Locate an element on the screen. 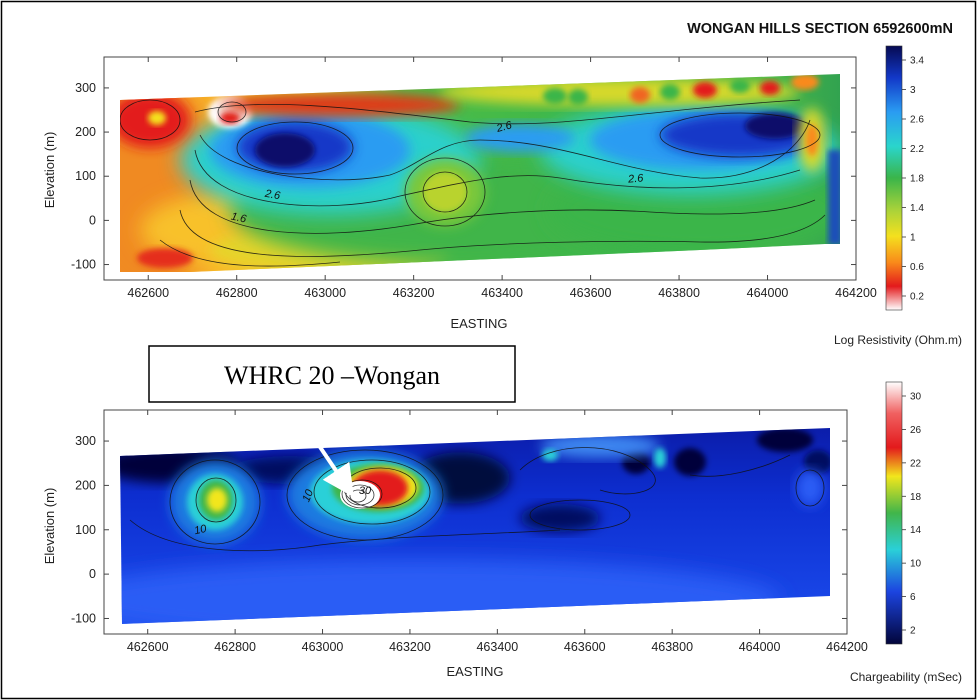  annotation-box: WHRC 20 –Wongan is located at coordinates (332, 374).